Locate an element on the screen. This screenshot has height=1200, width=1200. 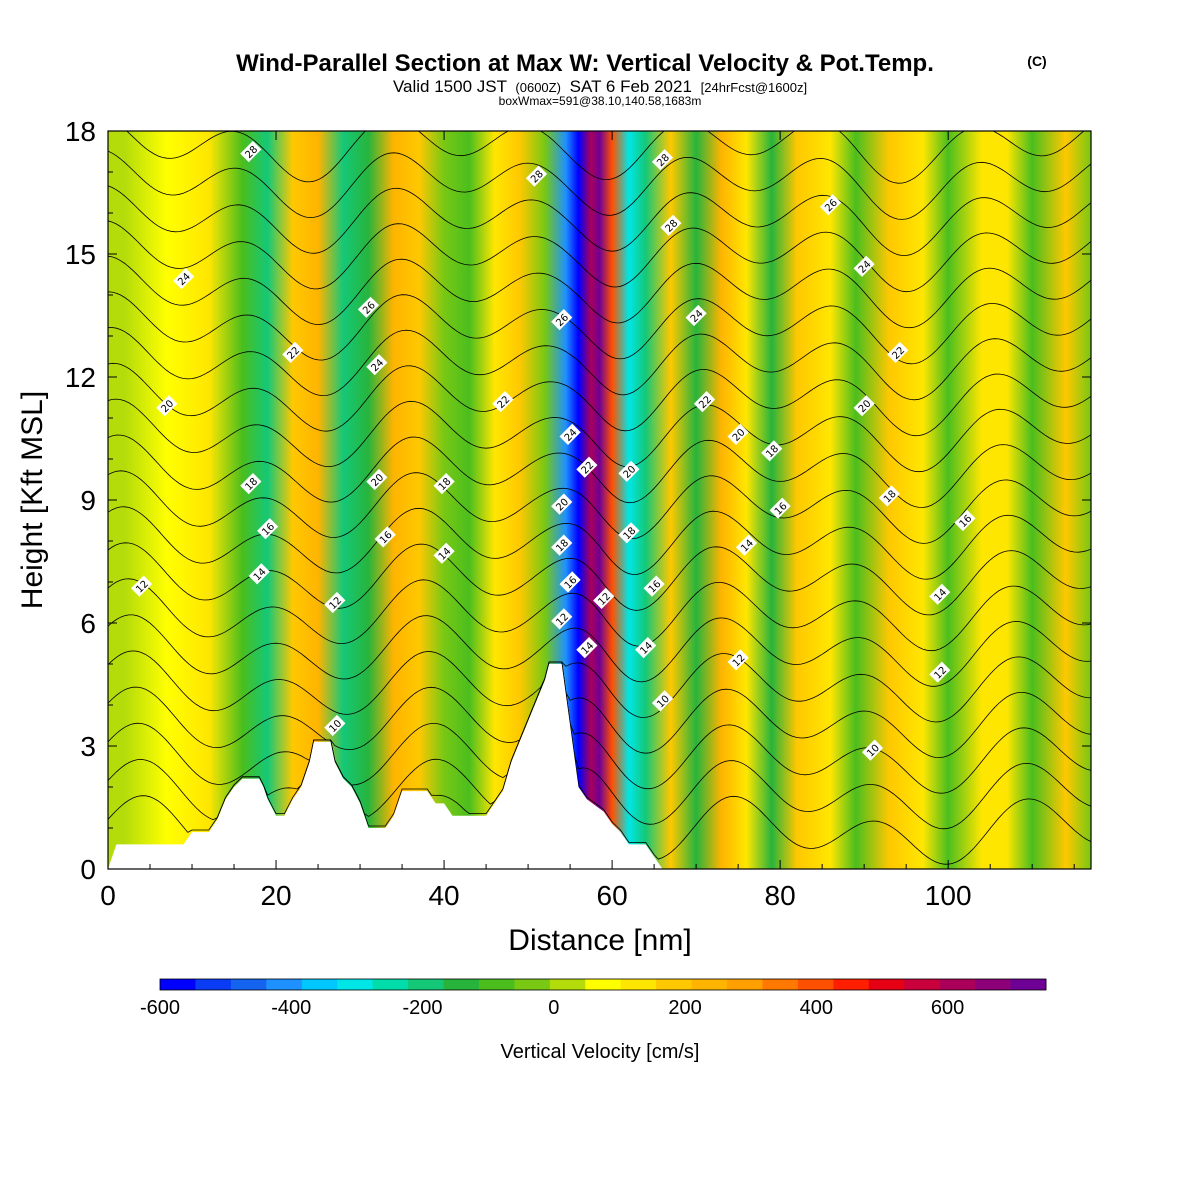
subtitle-valid: Valid 1500 JST is located at coordinates (450, 86).